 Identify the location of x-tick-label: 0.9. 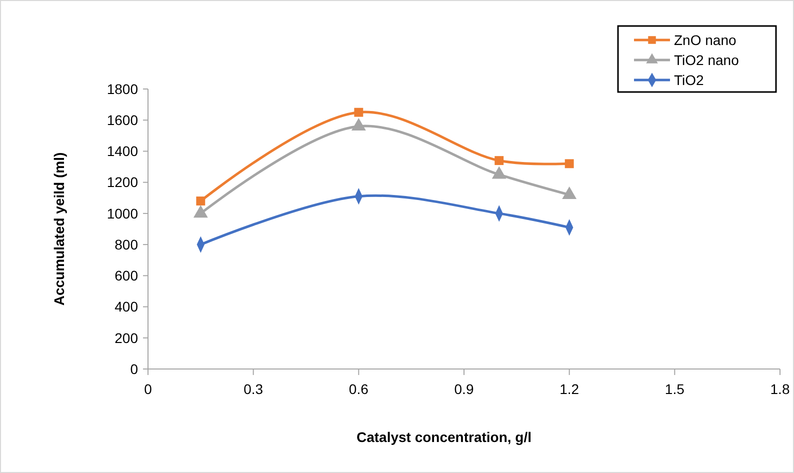
(464, 389).